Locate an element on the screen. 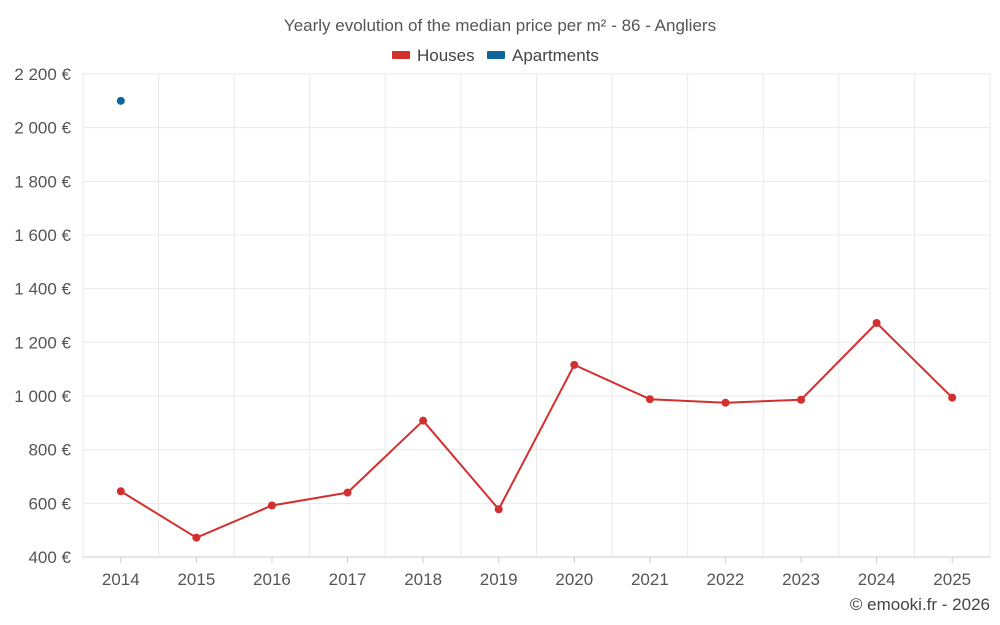 The height and width of the screenshot is (625, 1000). x-tick-label: 2020 is located at coordinates (574, 579).